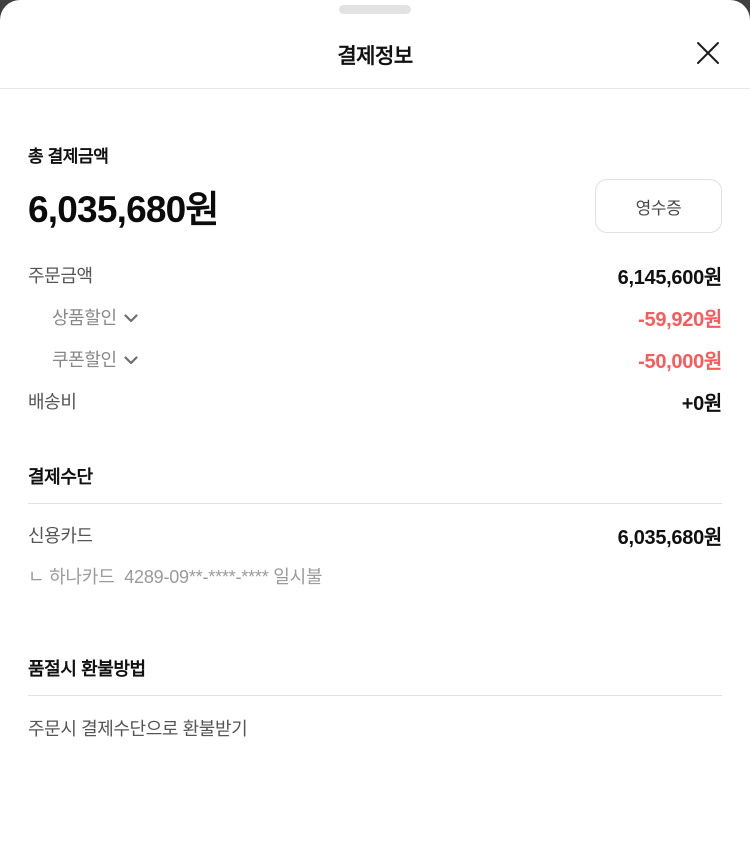 The width and height of the screenshot is (750, 855). I want to click on card-detail: ㄴ 하나카드 4289-09**-****-**** 일시불, so click(175, 577).